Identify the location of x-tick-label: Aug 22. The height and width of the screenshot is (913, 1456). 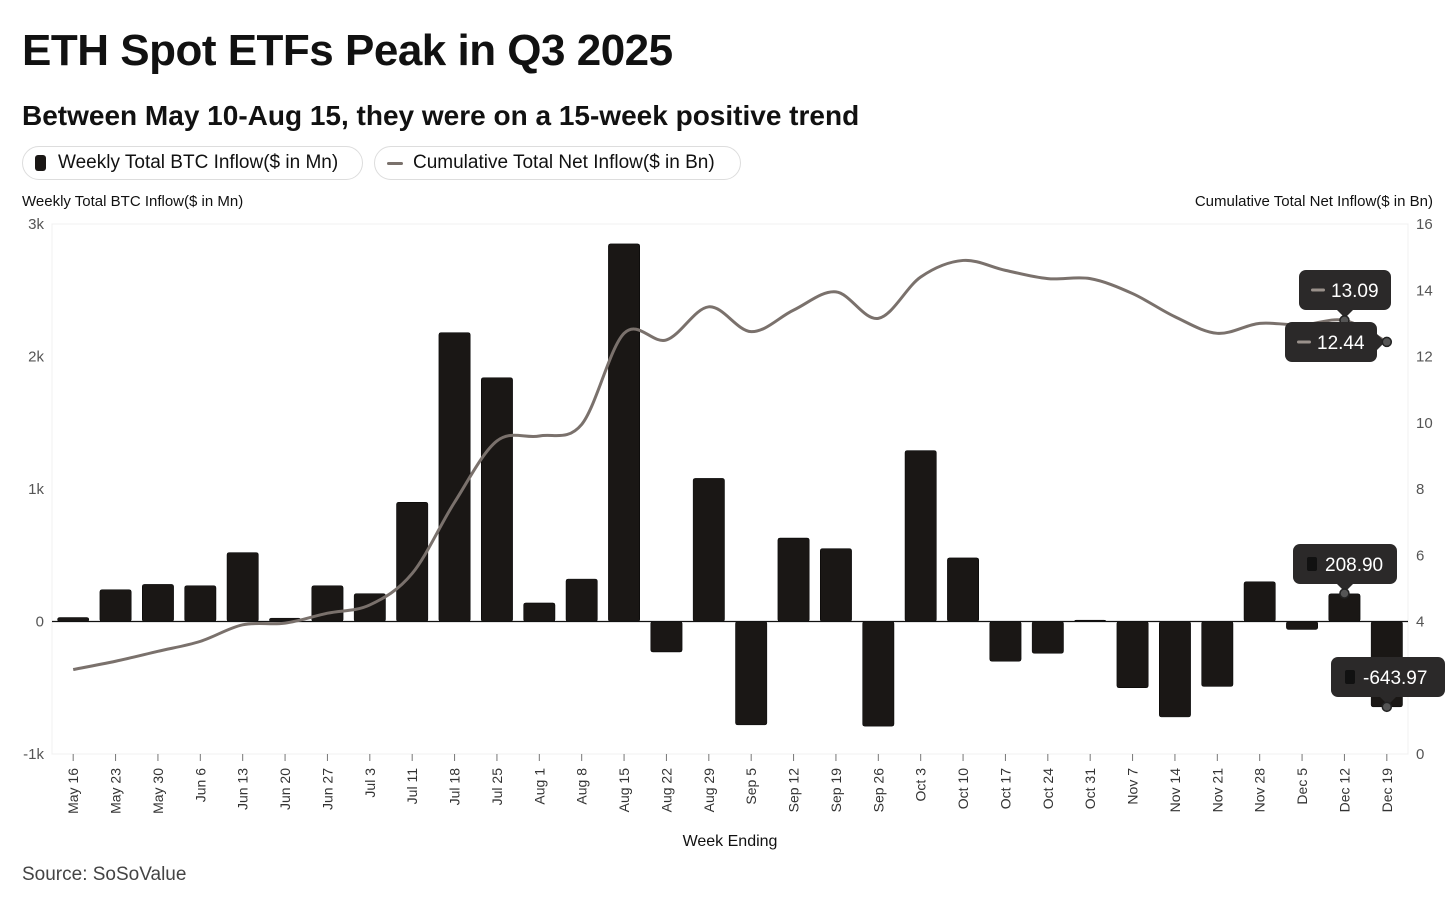
(666, 790).